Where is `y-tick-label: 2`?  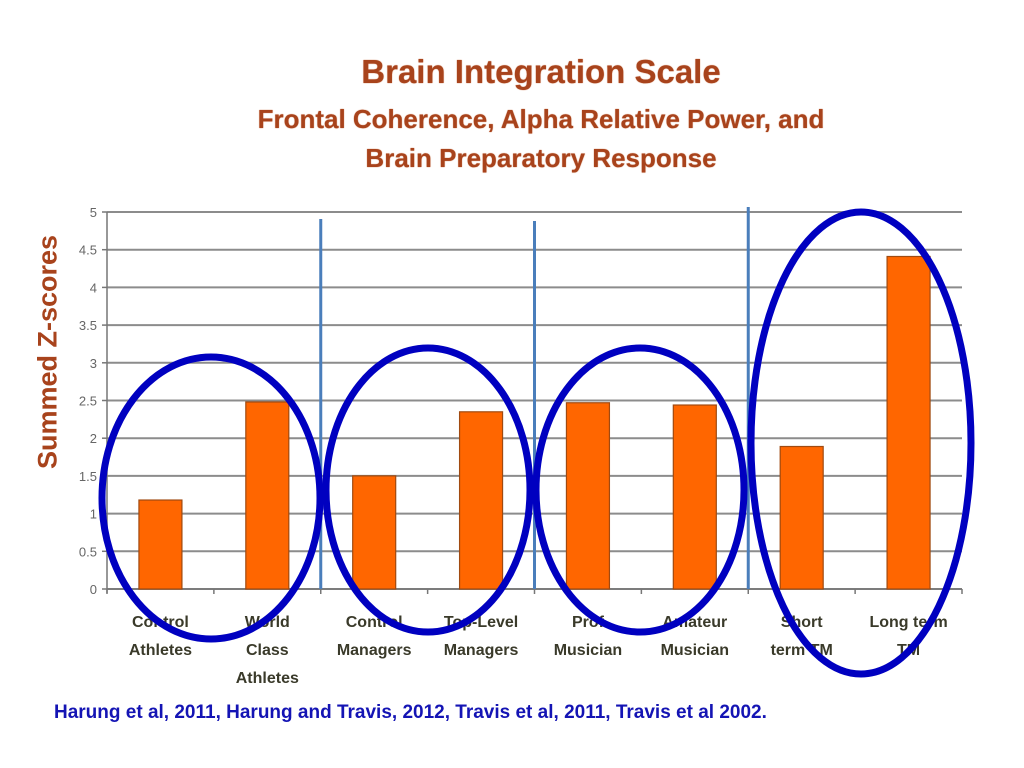
y-tick-label: 2 is located at coordinates (93, 438).